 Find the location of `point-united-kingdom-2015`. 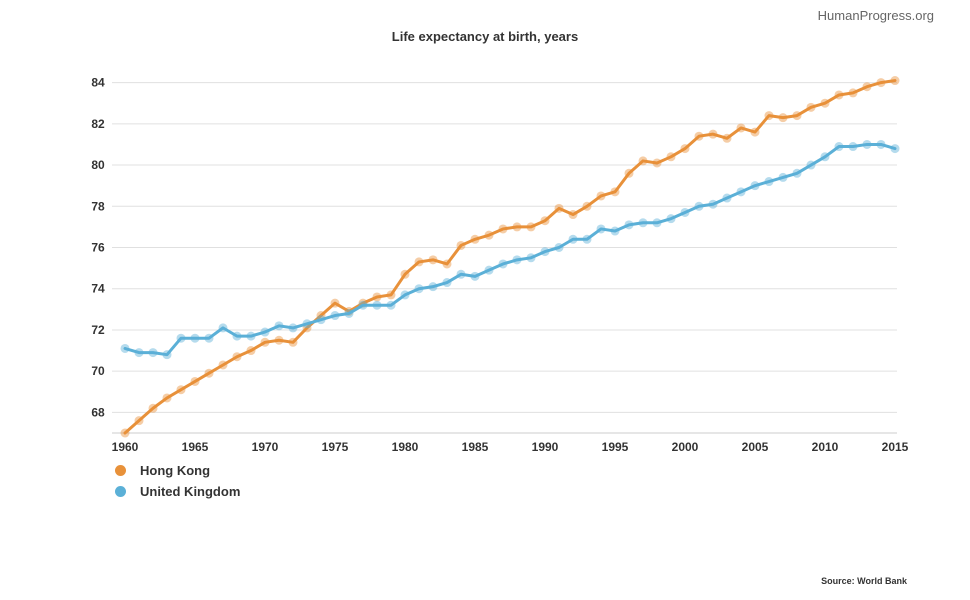

point-united-kingdom-2015 is located at coordinates (895, 149).